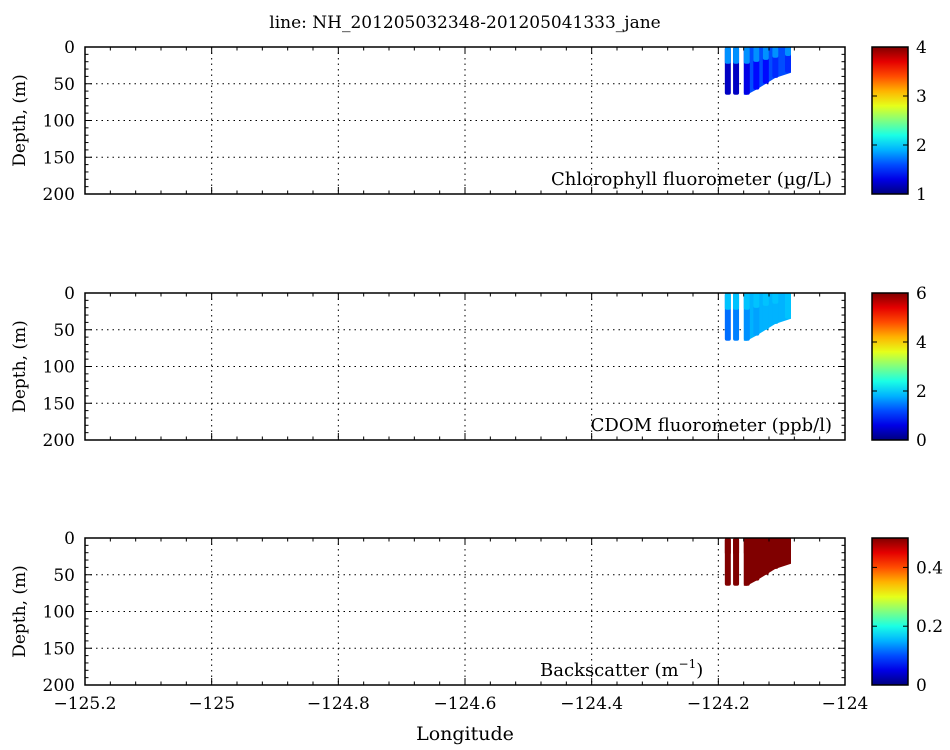 Image resolution: width=950 pixels, height=750 pixels. Describe the element at coordinates (718, 704) in the screenshot. I see `x-tick-label: −124.2` at that location.